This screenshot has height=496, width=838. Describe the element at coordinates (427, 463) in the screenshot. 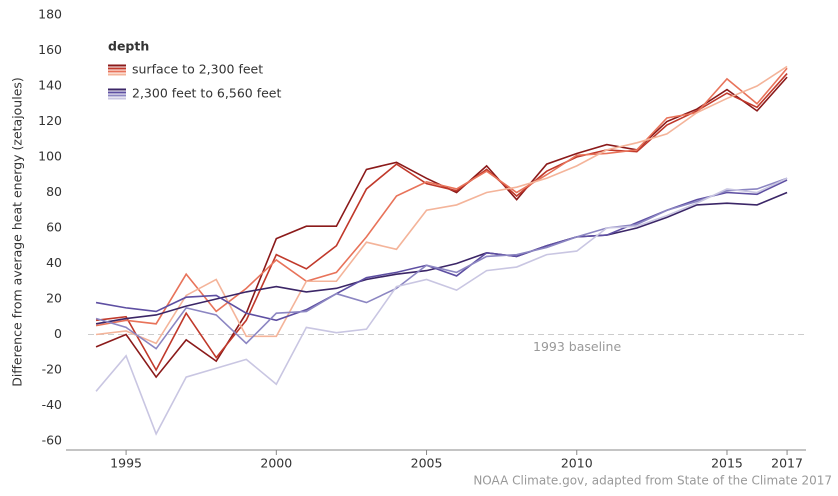

I see `x-tick-label: 2005` at that location.